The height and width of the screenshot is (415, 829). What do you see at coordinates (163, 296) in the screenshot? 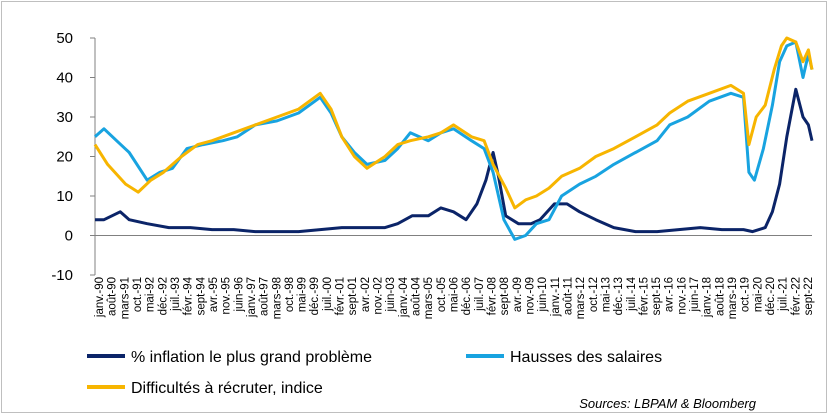
I see `x-tick-label: déc.-92` at bounding box center [163, 296].